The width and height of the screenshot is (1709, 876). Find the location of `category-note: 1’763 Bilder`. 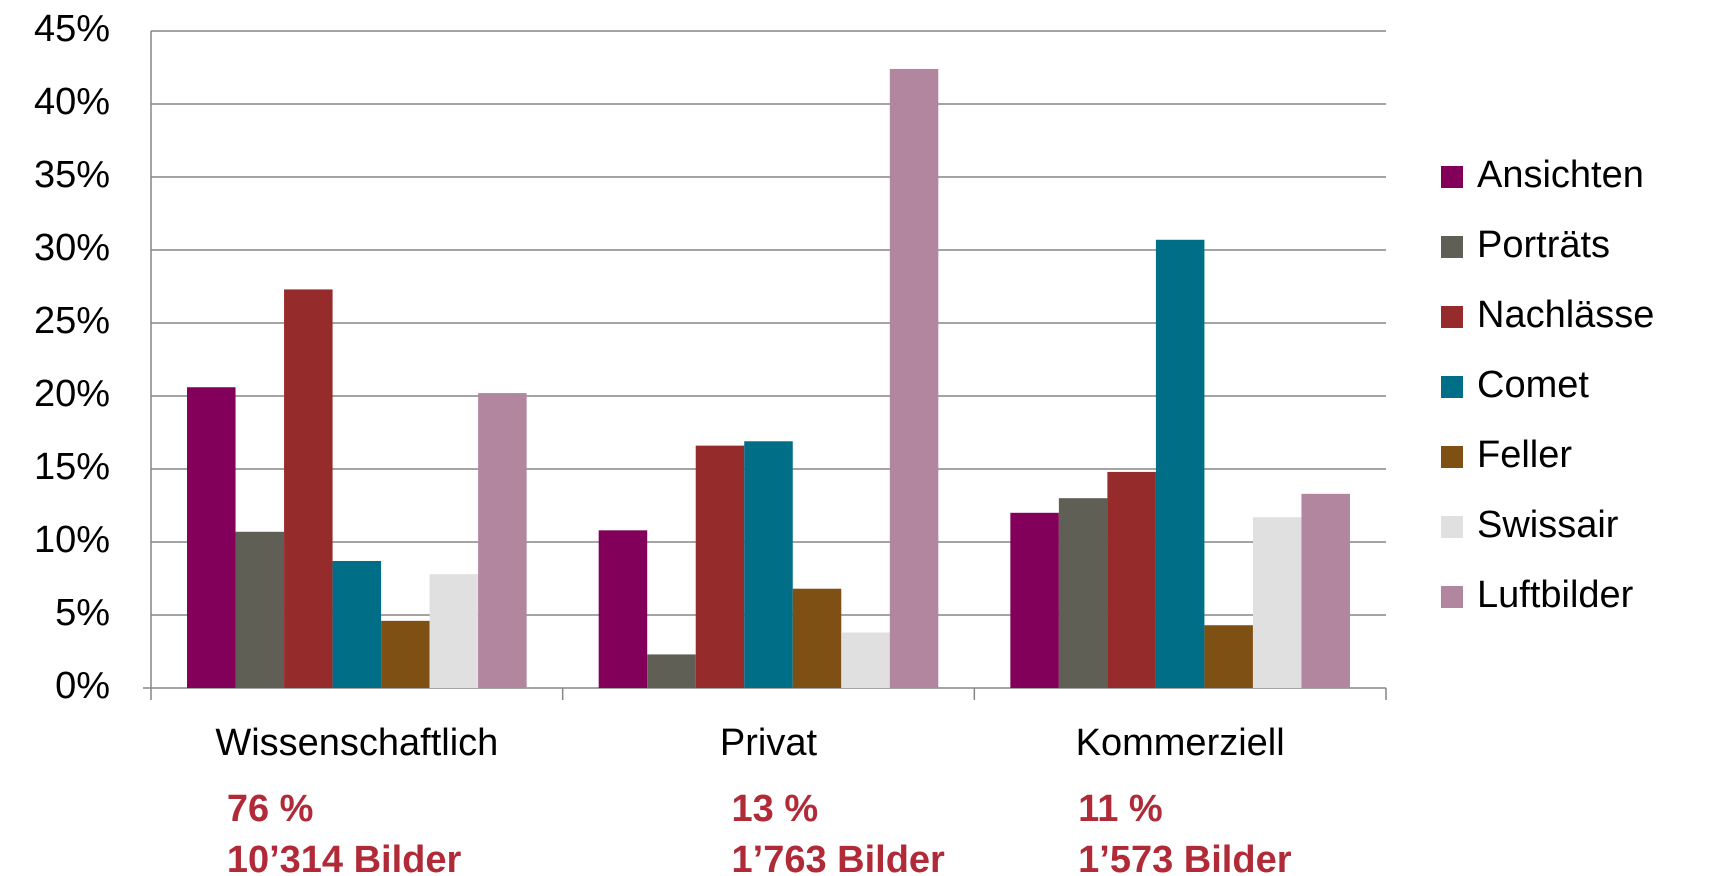

category-note: 1’763 Bilder is located at coordinates (839, 857).